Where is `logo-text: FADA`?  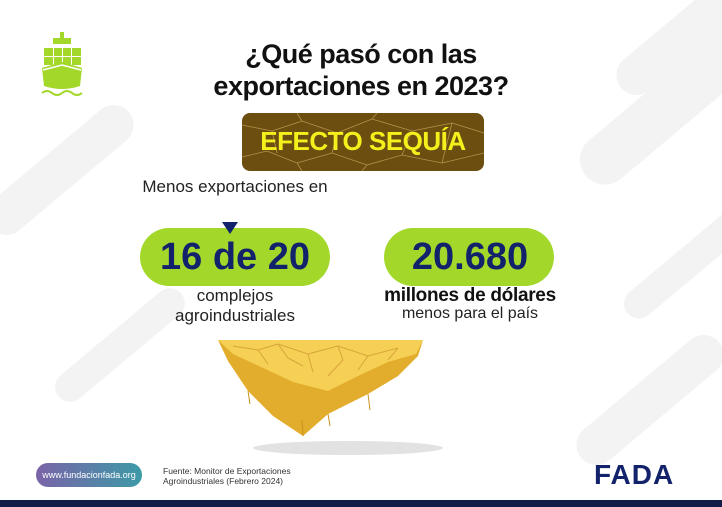
logo-text: FADA is located at coordinates (634, 474).